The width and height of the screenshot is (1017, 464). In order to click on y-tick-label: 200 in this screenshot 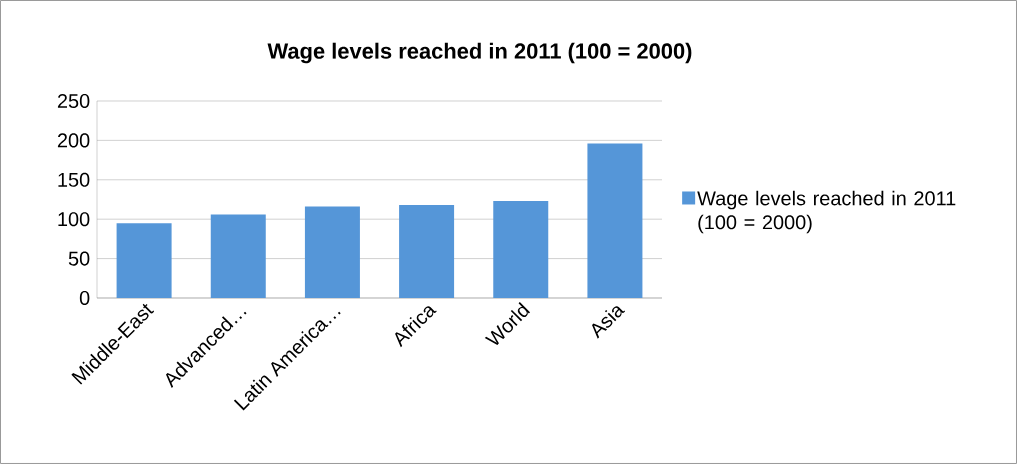, I will do `click(73, 140)`.